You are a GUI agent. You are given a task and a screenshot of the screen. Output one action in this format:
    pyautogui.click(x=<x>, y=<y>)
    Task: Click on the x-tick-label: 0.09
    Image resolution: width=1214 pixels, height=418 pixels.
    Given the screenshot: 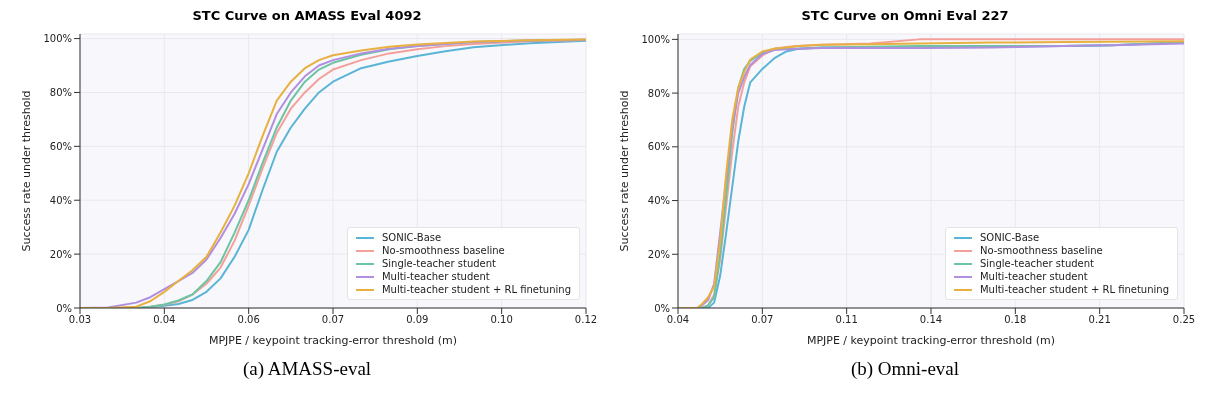 What is the action you would take?
    pyautogui.click(x=417, y=320)
    